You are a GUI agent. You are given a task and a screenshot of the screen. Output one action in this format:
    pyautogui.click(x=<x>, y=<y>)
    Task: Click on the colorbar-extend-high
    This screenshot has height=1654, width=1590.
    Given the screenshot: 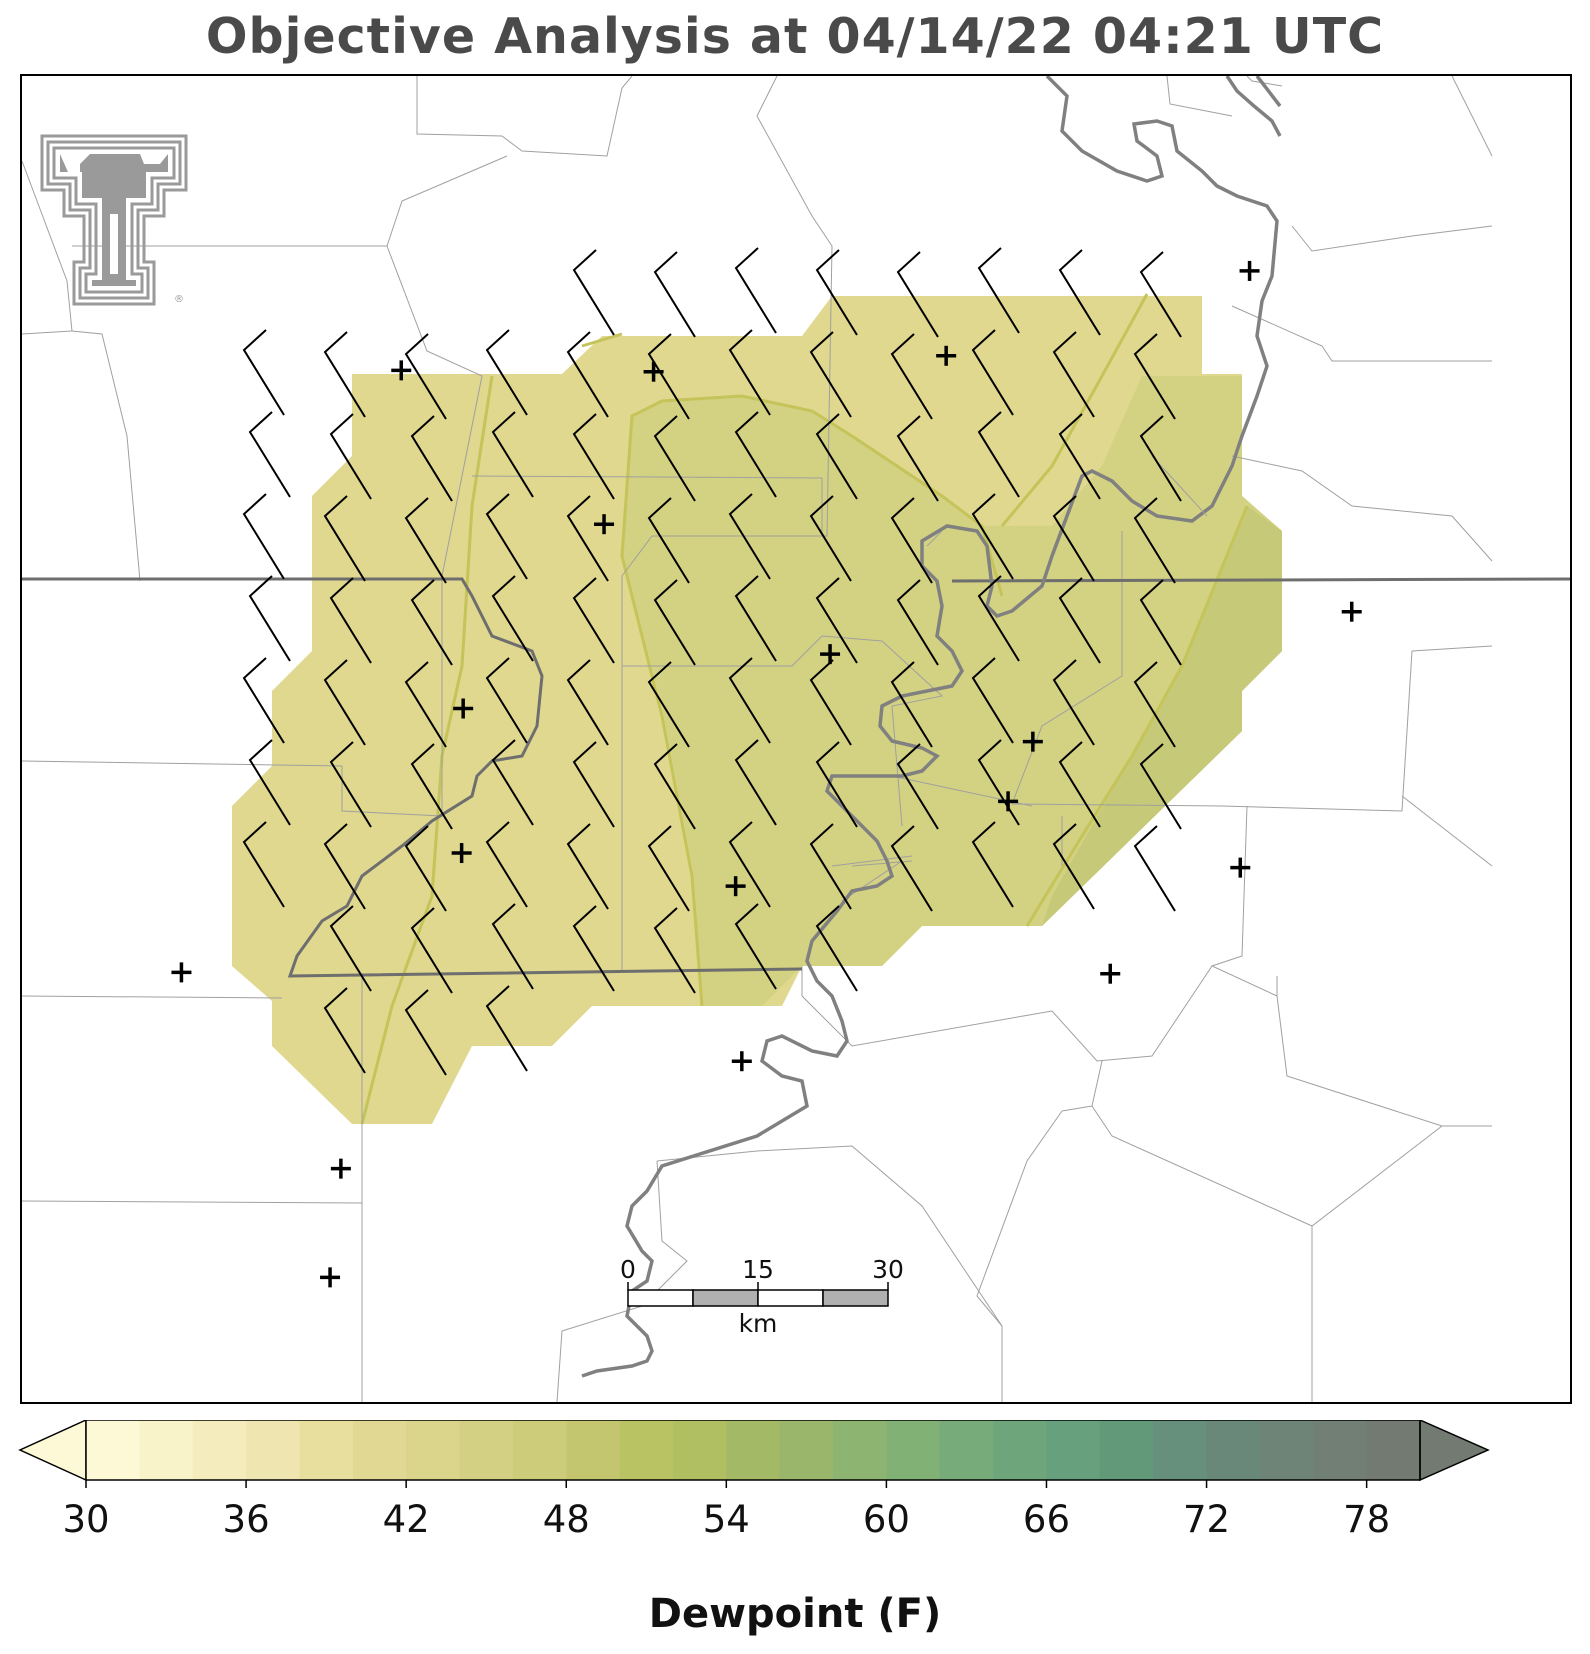 What is the action you would take?
    pyautogui.click(x=1454, y=1450)
    